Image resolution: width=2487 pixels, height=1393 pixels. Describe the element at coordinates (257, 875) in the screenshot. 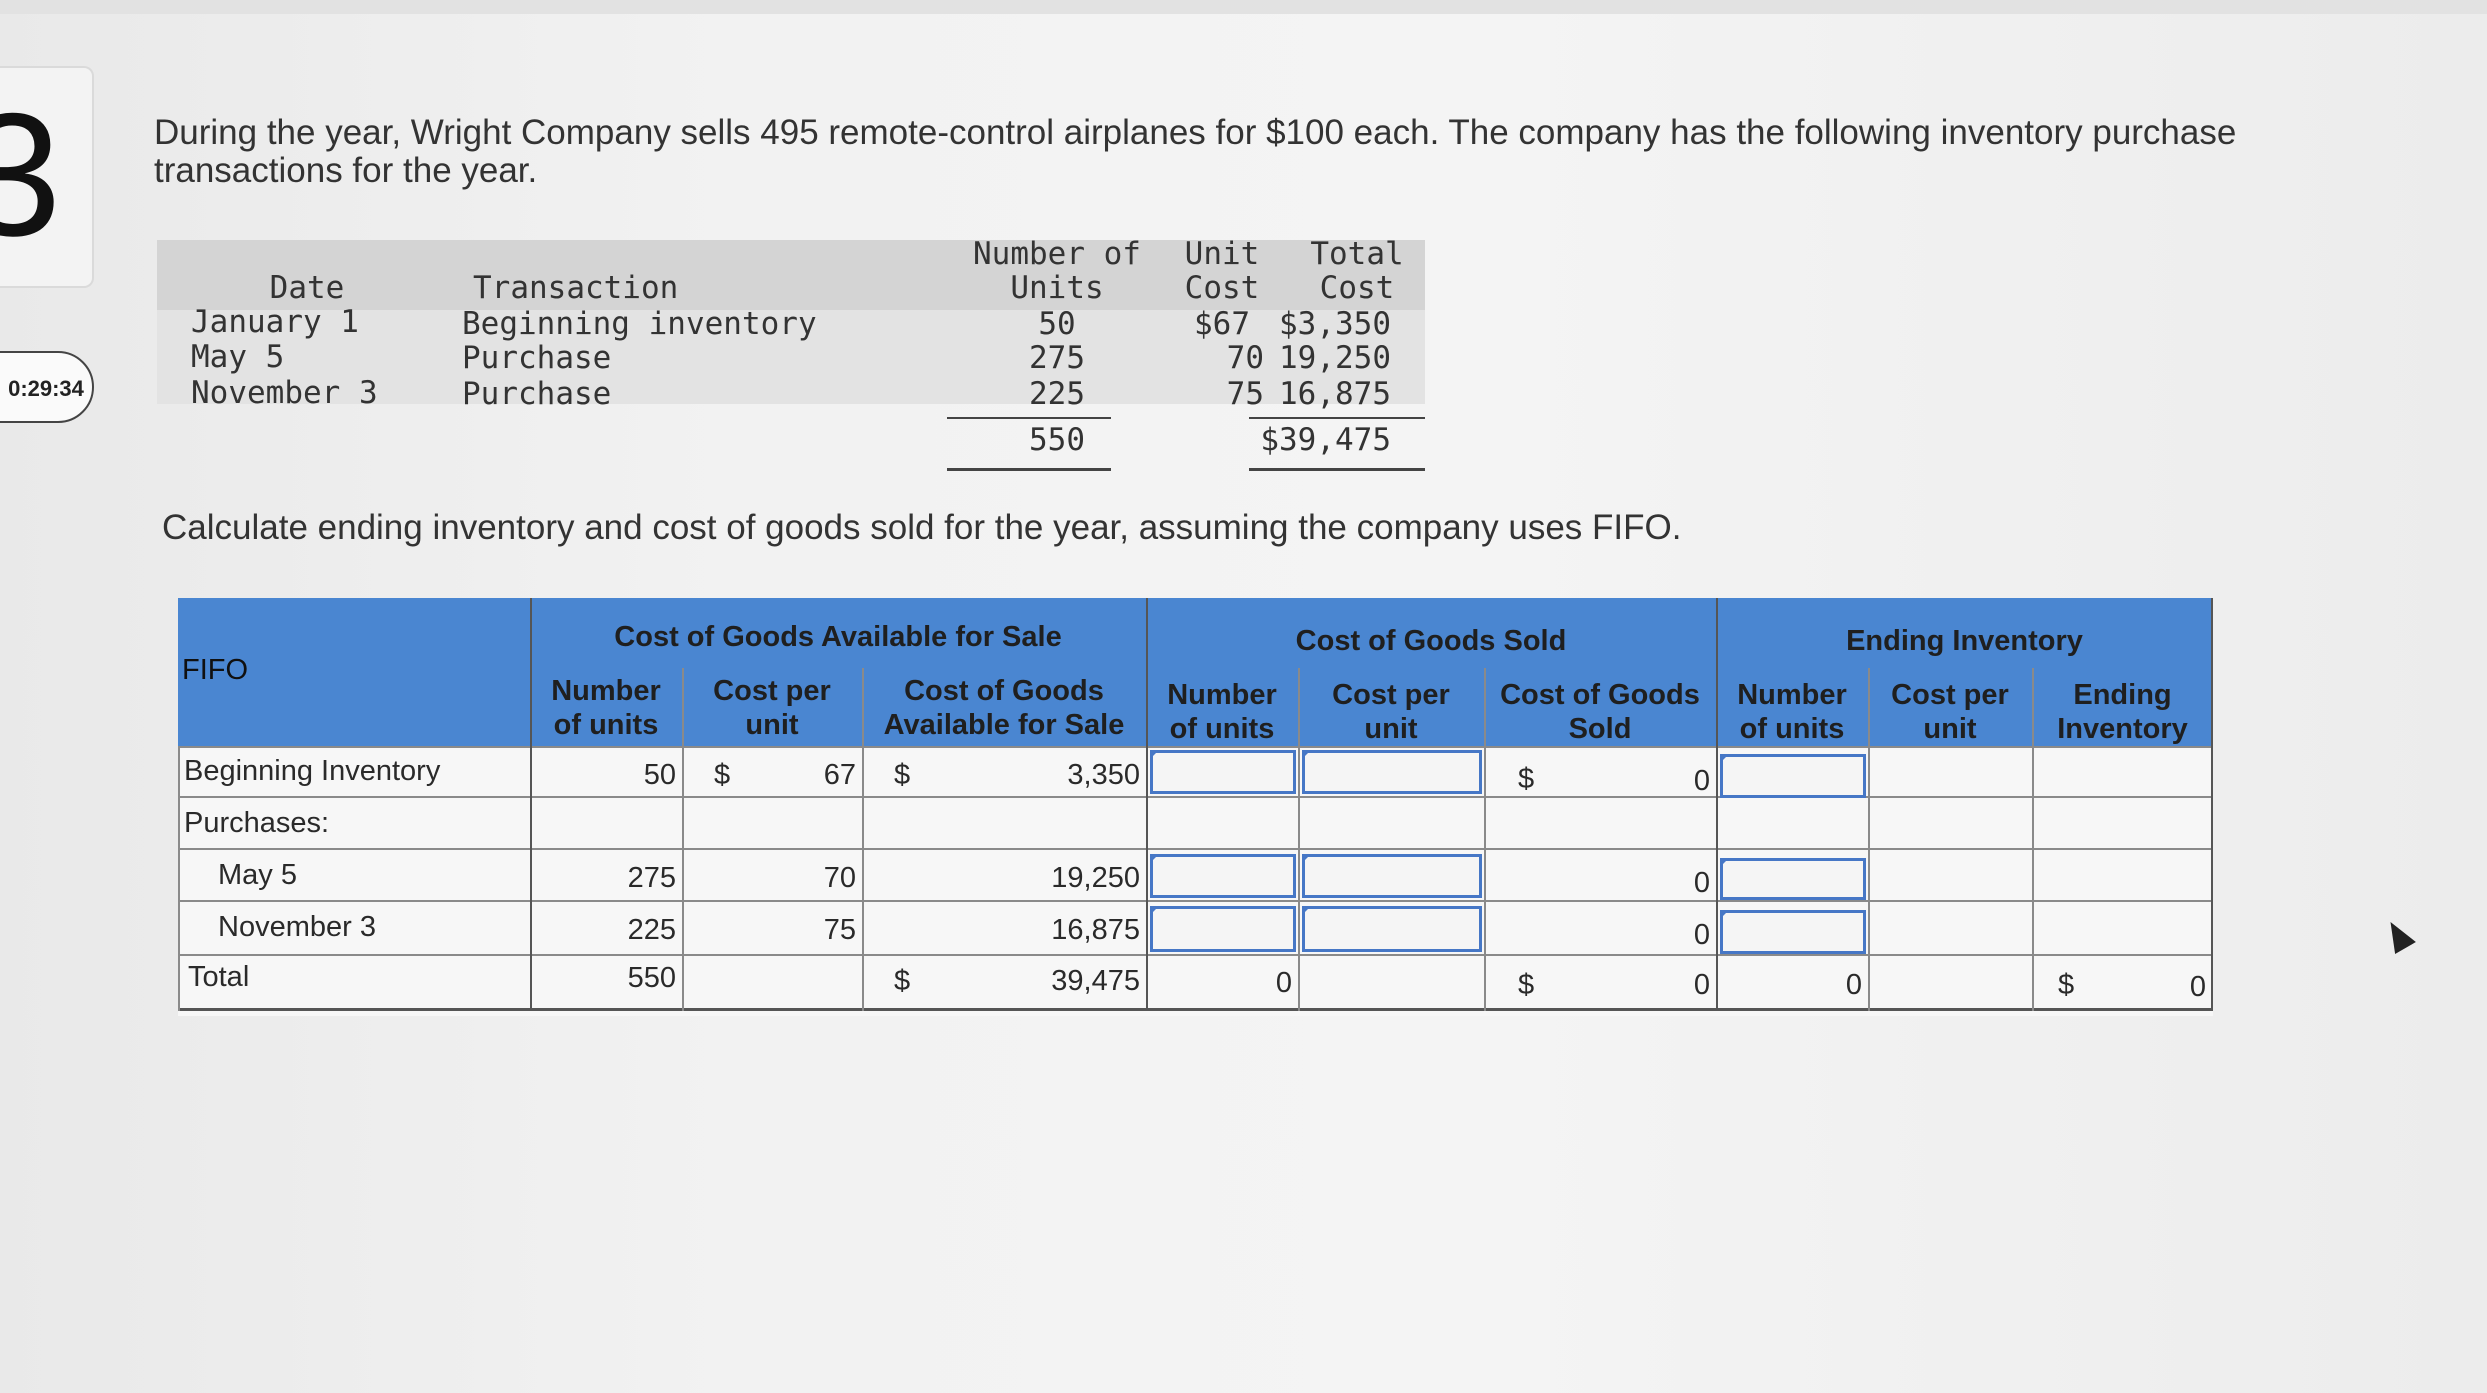

I see `row-label-may: May 5` at that location.